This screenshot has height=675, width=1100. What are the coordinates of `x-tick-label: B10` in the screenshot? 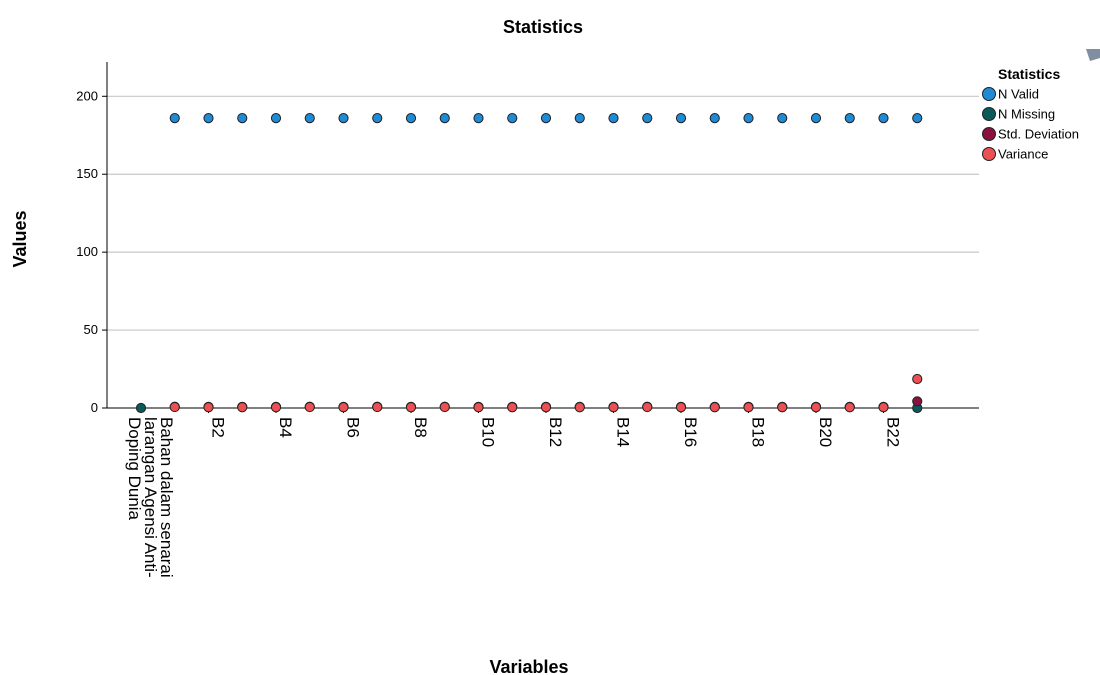 It's located at (488, 432).